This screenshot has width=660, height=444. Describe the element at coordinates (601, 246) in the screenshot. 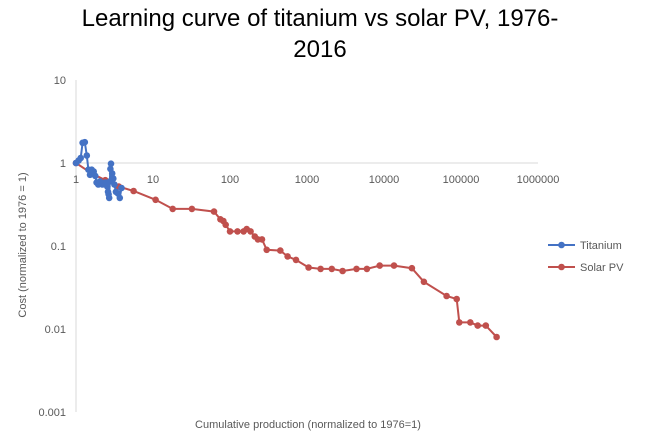

I see `legend-label-titanium: Titanium` at that location.